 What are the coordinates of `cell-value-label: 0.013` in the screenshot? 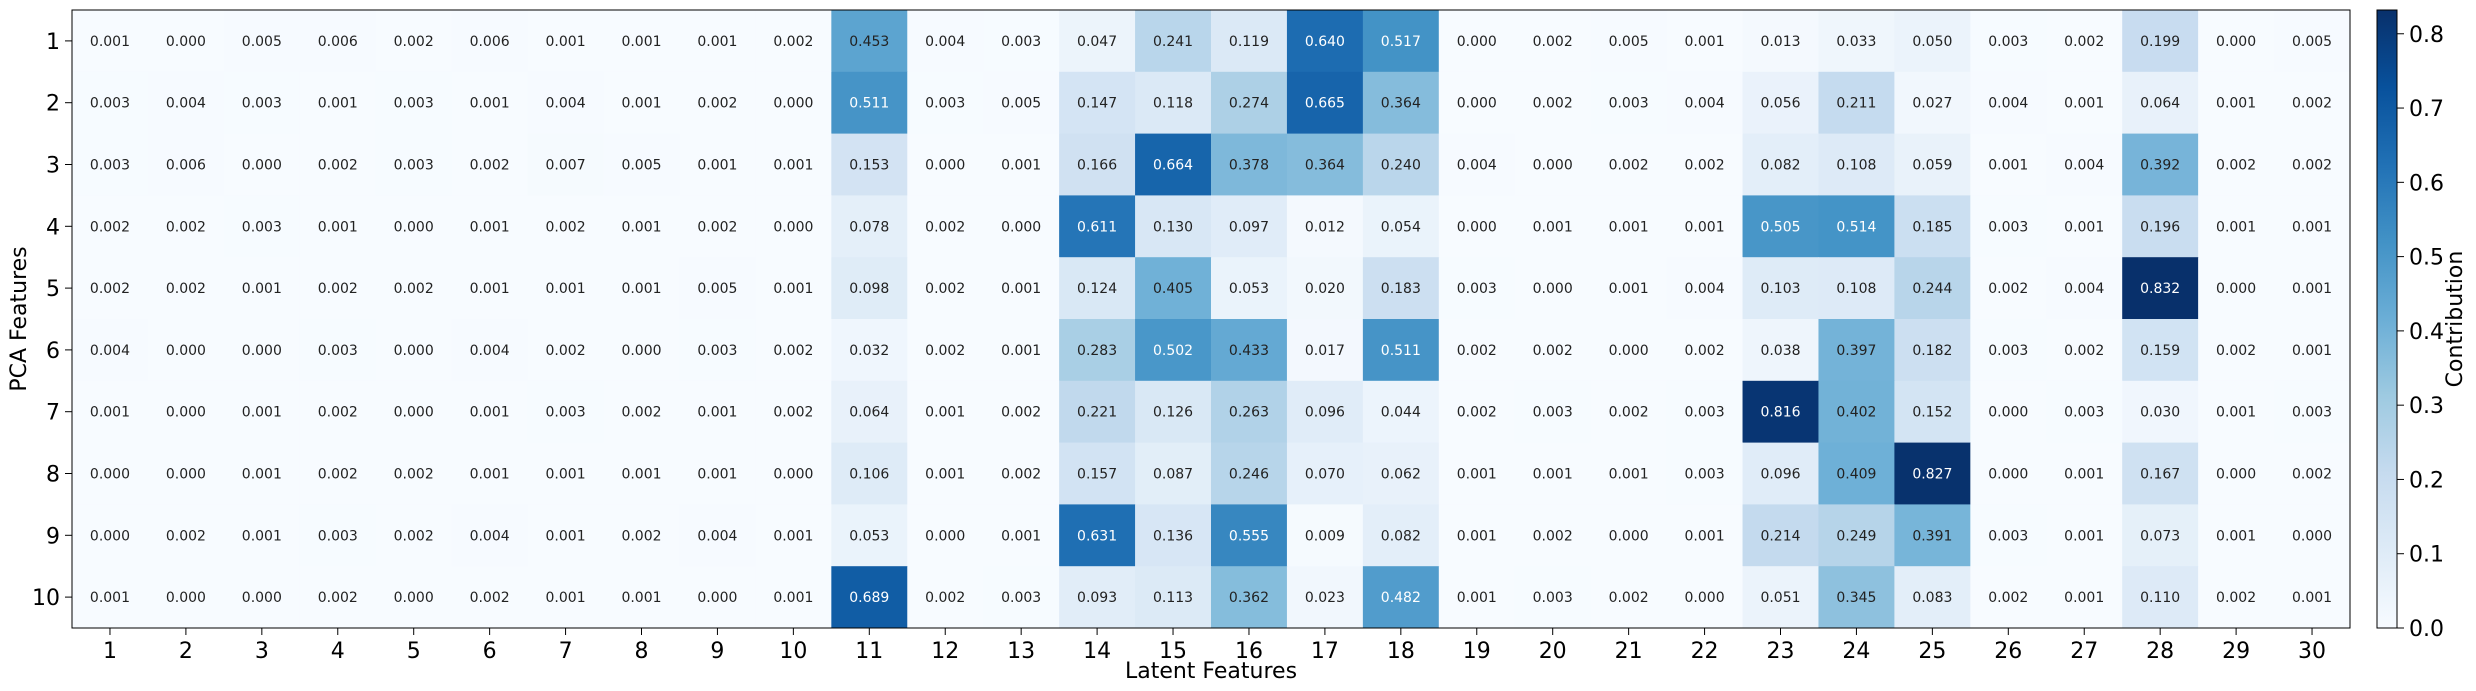 It's located at (1780, 42).